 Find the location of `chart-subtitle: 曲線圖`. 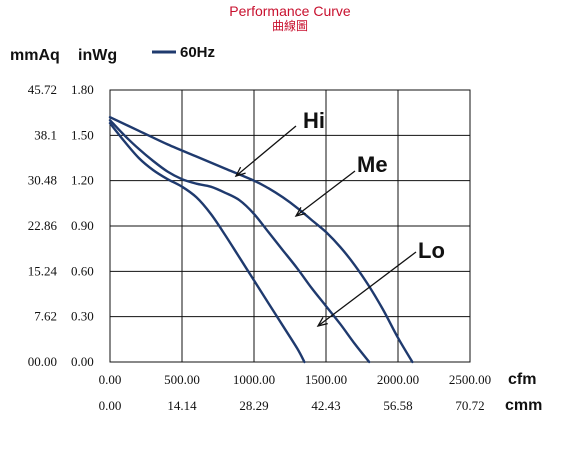

chart-subtitle: 曲線圖 is located at coordinates (290, 25).